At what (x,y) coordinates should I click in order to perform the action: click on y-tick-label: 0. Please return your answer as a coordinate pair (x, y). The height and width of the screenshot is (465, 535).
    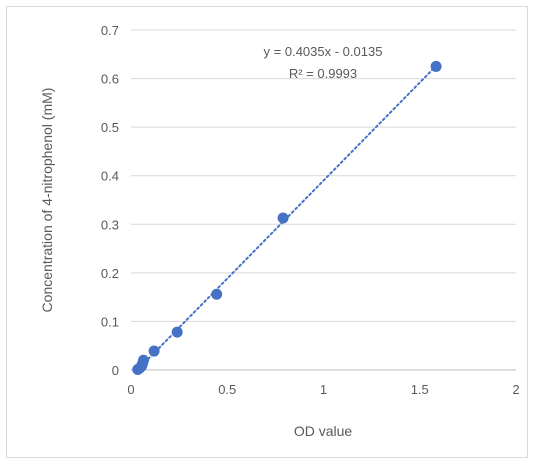
    Looking at the image, I should click on (115, 370).